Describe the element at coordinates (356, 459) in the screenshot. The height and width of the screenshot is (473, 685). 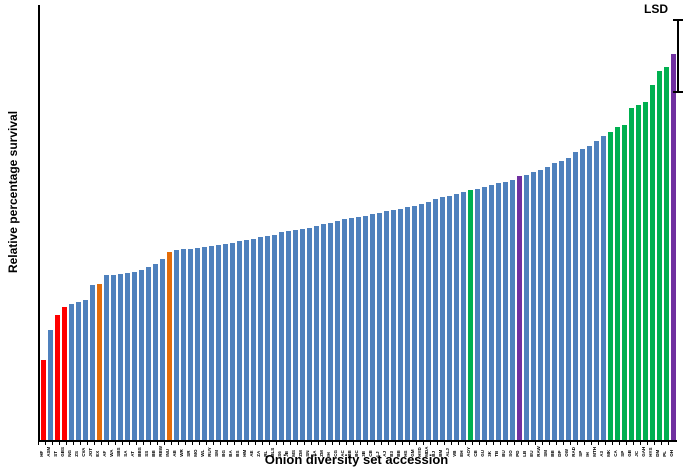
I see `x-axis-title: Onion diversity set accession` at that location.